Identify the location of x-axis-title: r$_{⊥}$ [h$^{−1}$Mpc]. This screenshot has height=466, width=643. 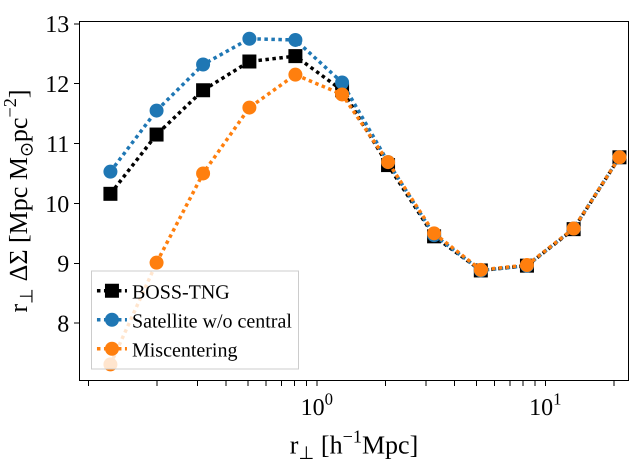
(354, 444).